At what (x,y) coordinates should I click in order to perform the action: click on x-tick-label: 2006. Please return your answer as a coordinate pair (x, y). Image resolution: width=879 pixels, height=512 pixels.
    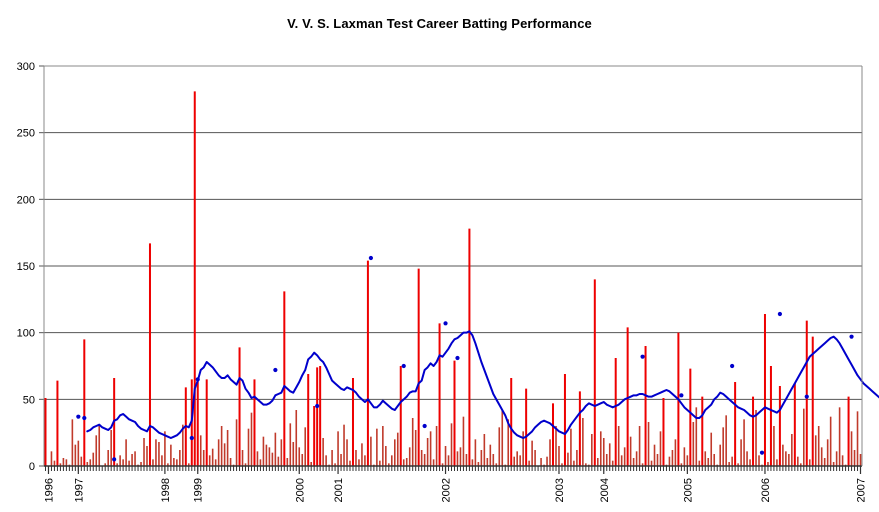
    Looking at the image, I should click on (766, 490).